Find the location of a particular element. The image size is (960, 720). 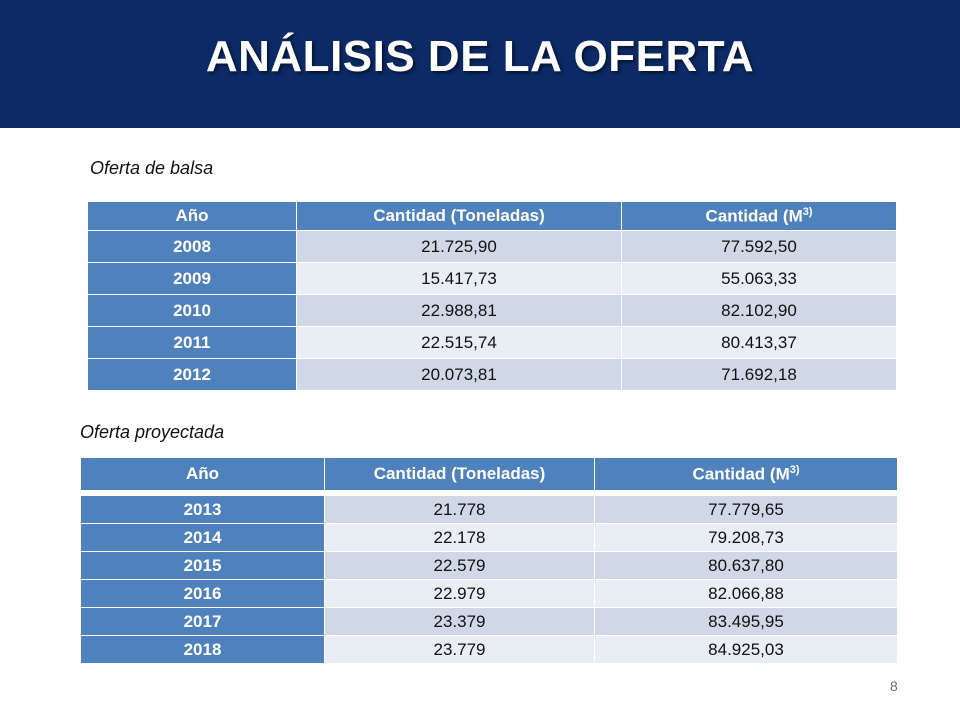

cell-year: 2014 is located at coordinates (202, 537).